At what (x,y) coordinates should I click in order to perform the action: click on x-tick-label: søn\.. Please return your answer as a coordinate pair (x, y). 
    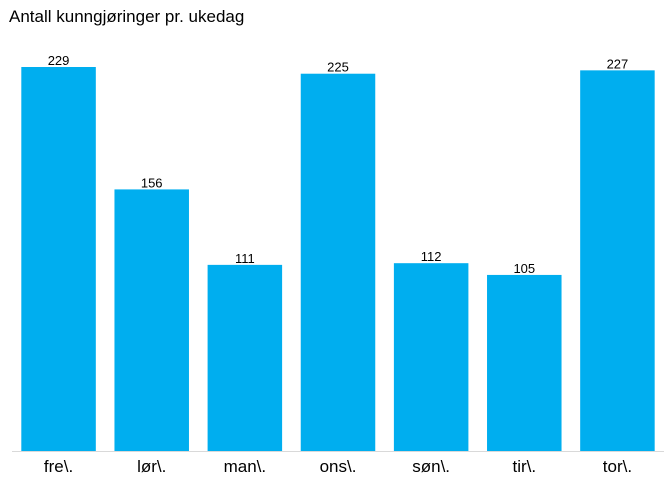
    Looking at the image, I should click on (431, 466).